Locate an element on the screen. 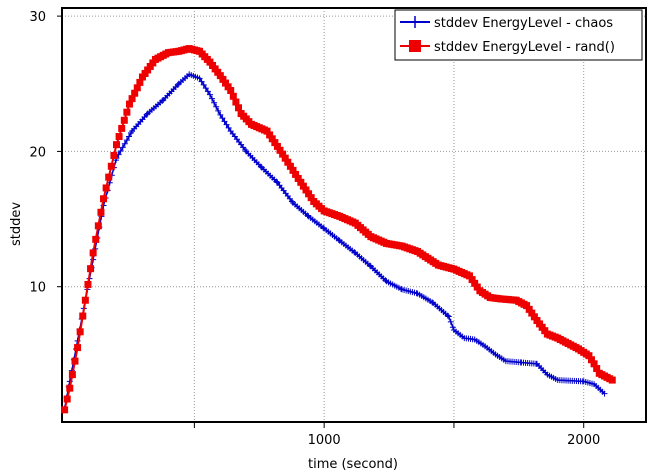  legend-marker is located at coordinates (415, 46).